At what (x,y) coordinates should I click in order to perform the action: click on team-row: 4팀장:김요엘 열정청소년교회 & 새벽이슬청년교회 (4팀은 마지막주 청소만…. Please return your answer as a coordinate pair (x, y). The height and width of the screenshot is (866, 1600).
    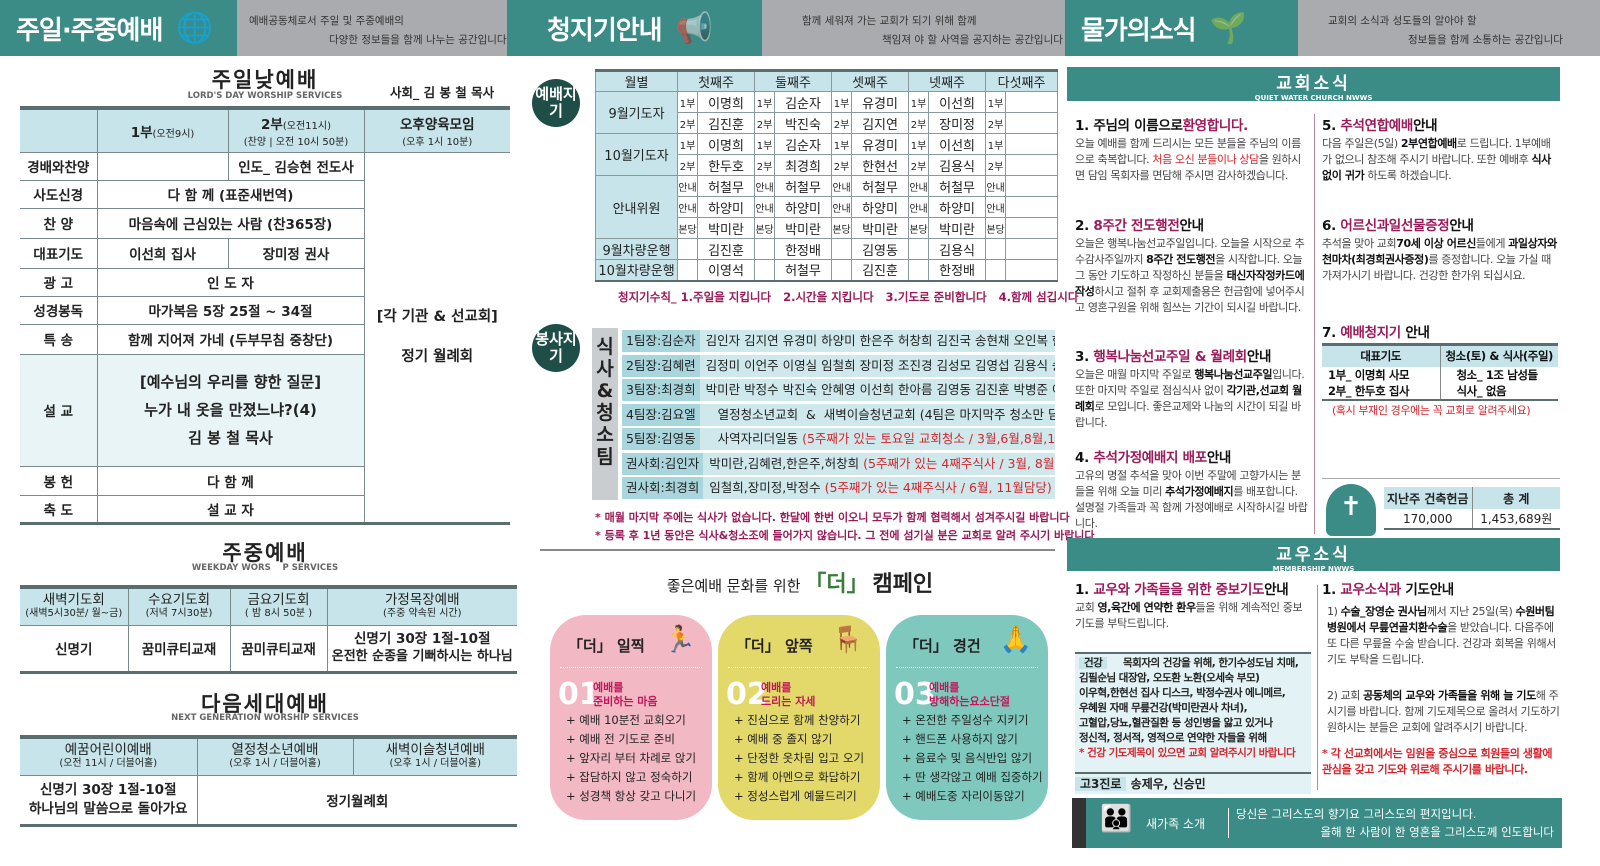
    Looking at the image, I should click on (838, 414).